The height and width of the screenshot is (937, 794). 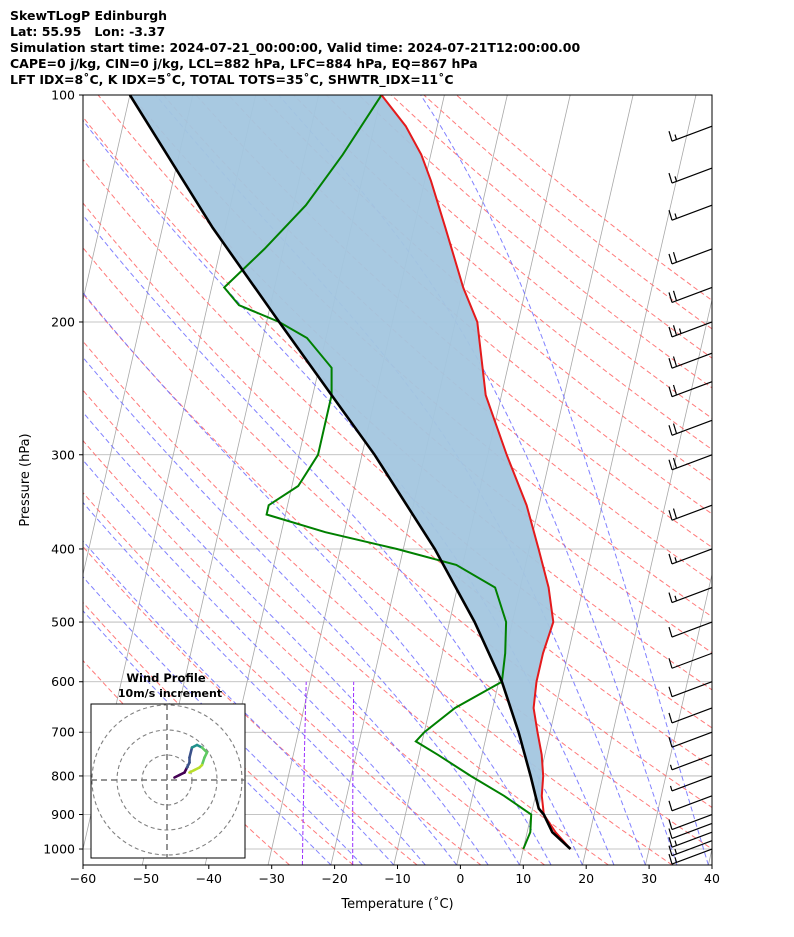 I want to click on x-tick-label: 20, so click(x=586, y=878).